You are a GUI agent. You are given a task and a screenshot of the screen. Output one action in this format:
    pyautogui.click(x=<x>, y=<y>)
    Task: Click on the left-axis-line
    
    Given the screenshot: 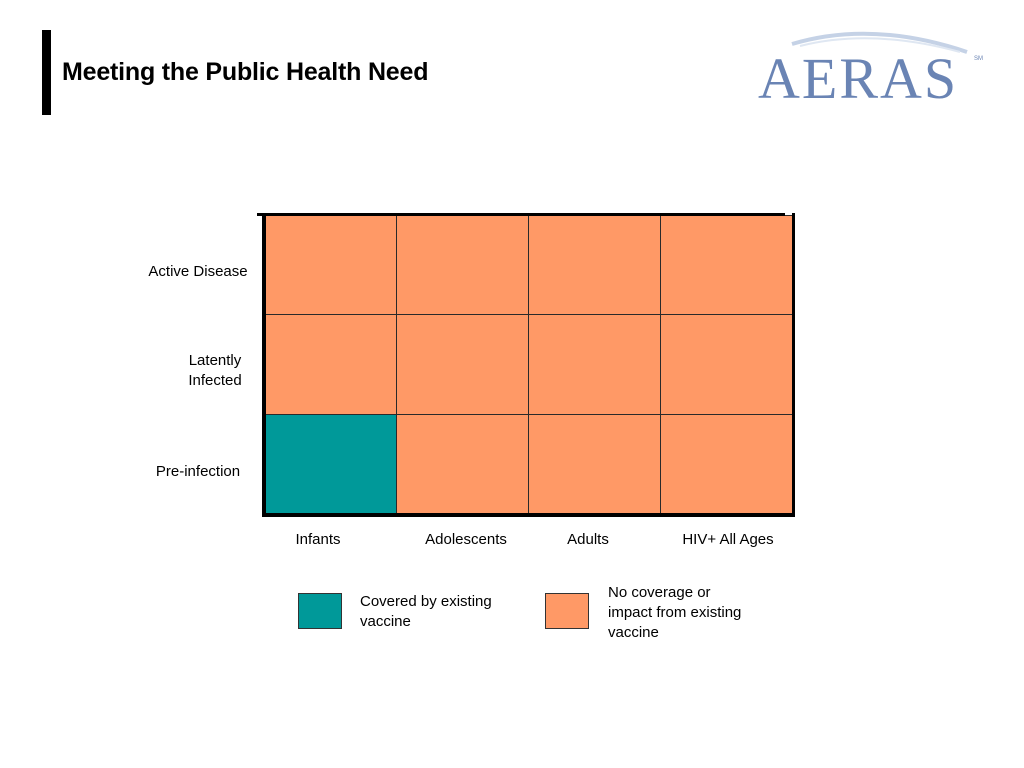 What is the action you would take?
    pyautogui.click(x=264, y=365)
    